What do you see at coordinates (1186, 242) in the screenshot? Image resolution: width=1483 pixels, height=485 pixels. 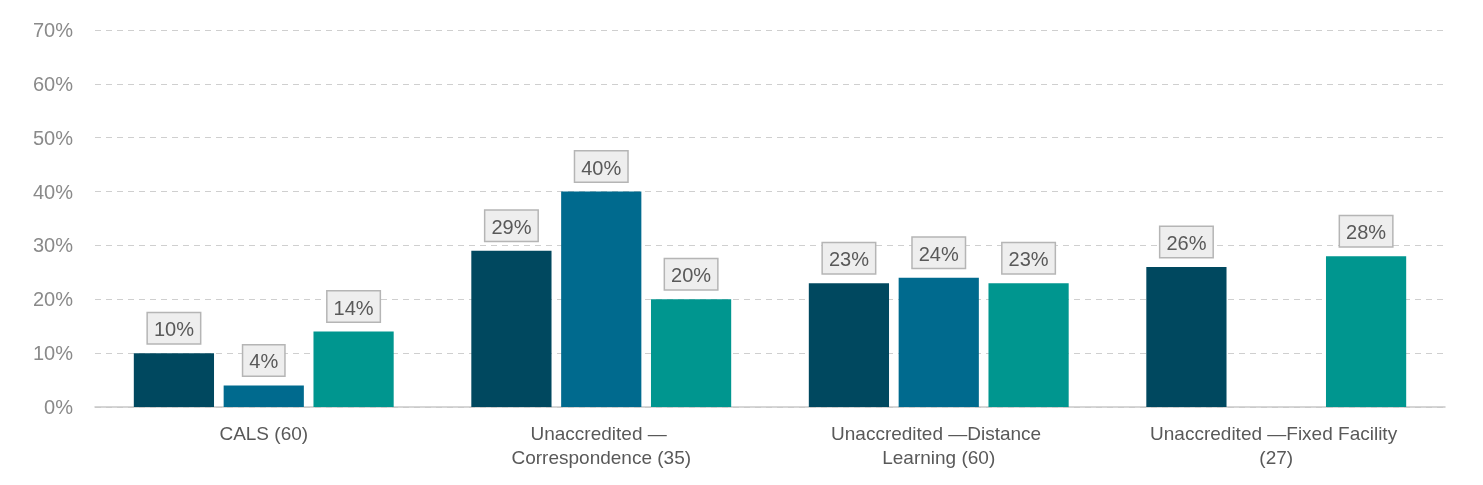 I see `data-label: 26%` at bounding box center [1186, 242].